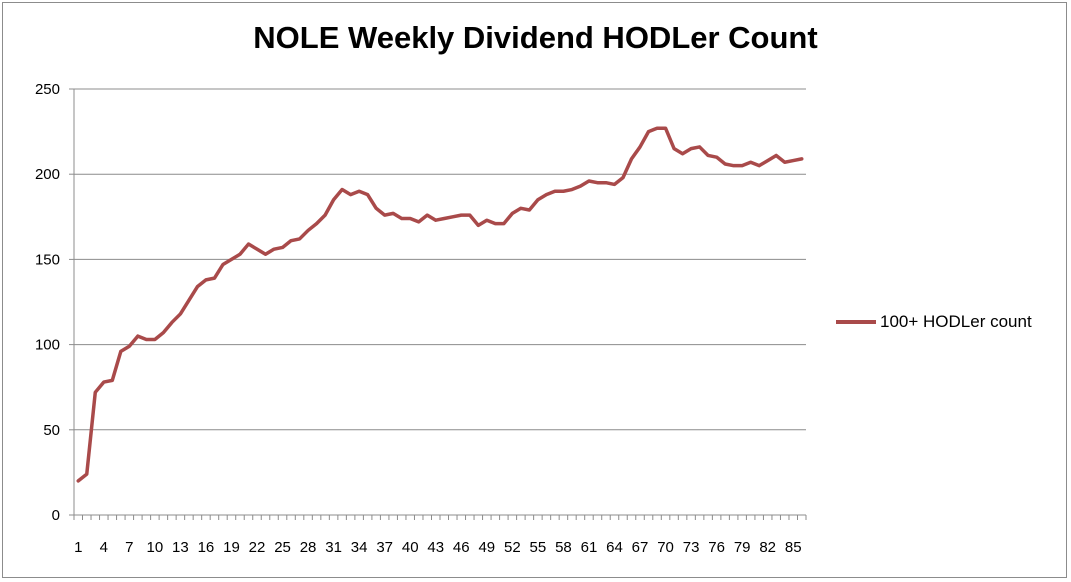  I want to click on x-tick-label: 49, so click(486, 547).